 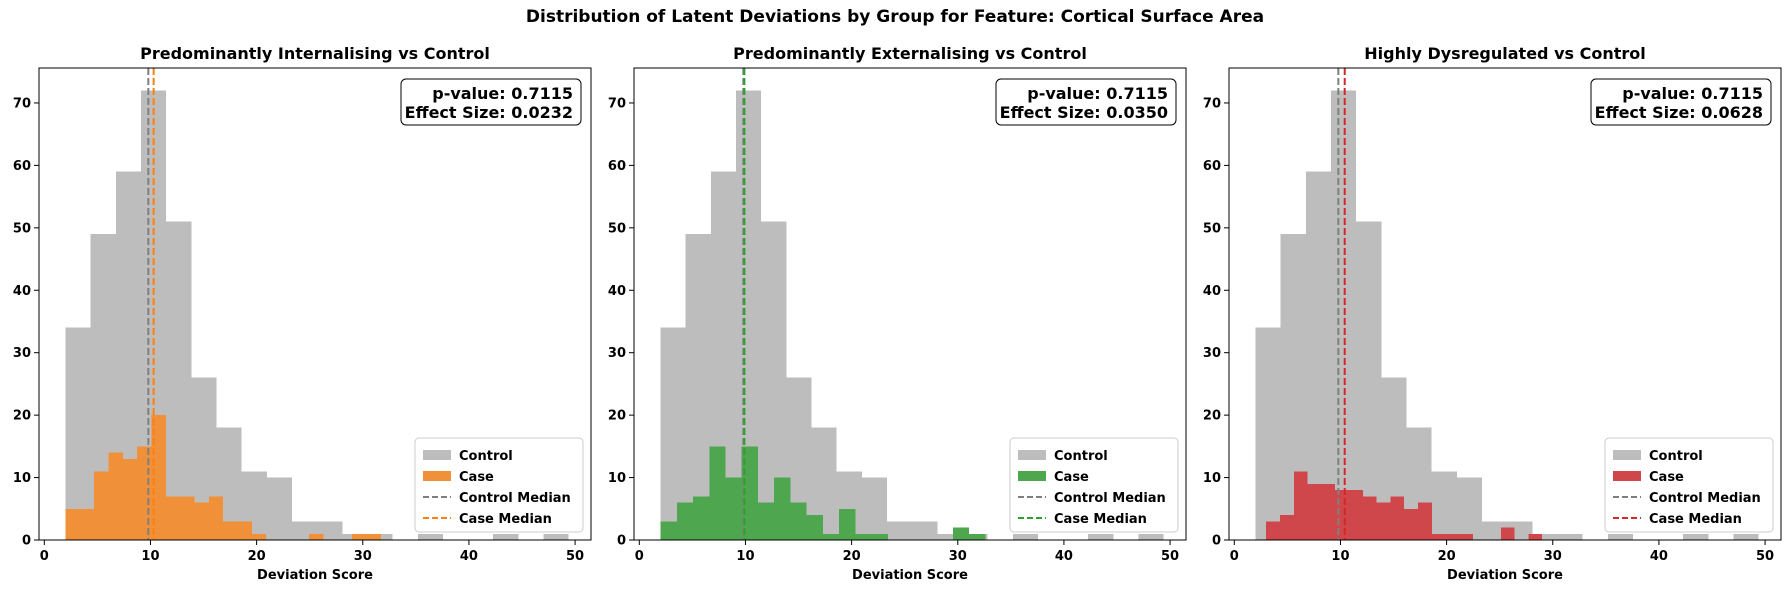 What do you see at coordinates (1212, 478) in the screenshot?
I see `y-tick-label: 10` at bounding box center [1212, 478].